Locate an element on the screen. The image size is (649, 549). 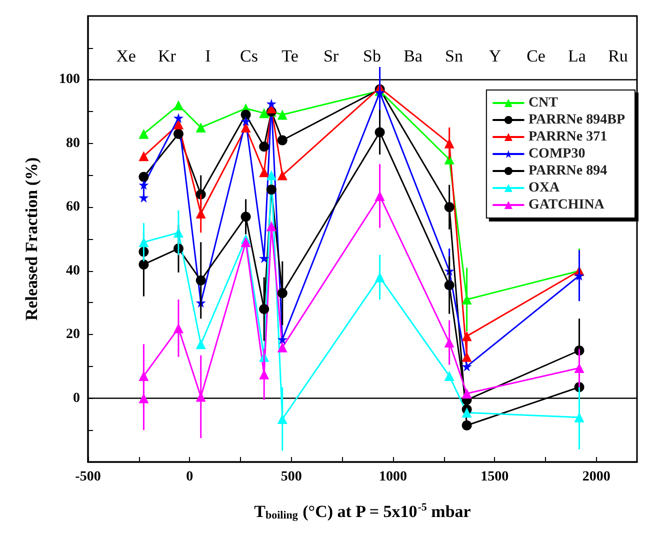
y-tick-label: 60 is located at coordinates (73, 207).